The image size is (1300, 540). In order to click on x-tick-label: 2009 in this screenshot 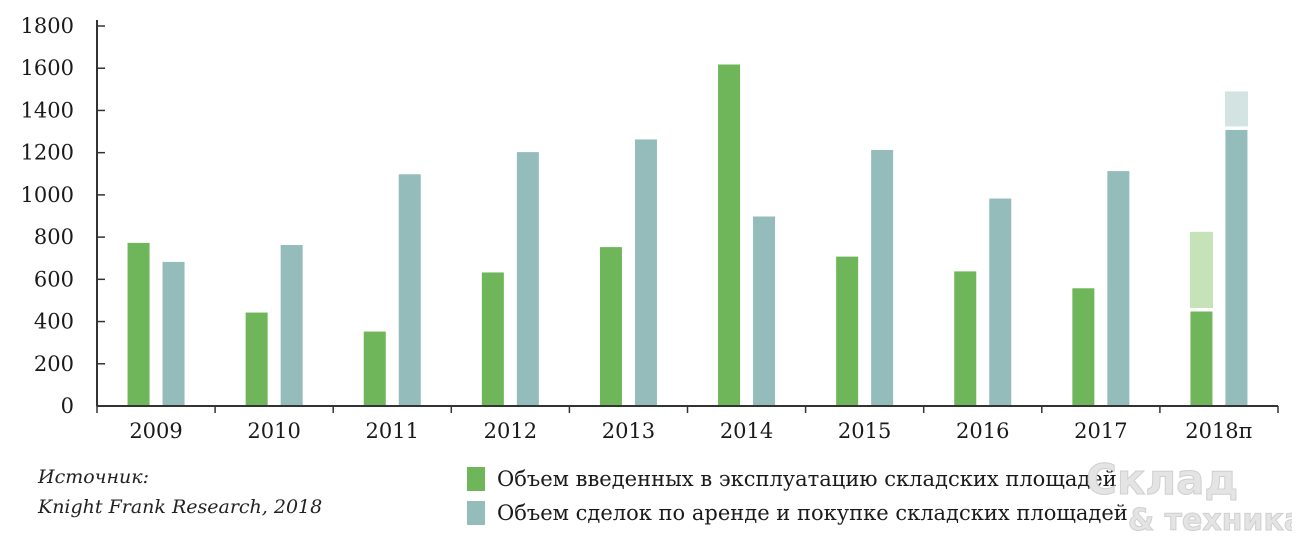, I will do `click(155, 431)`.